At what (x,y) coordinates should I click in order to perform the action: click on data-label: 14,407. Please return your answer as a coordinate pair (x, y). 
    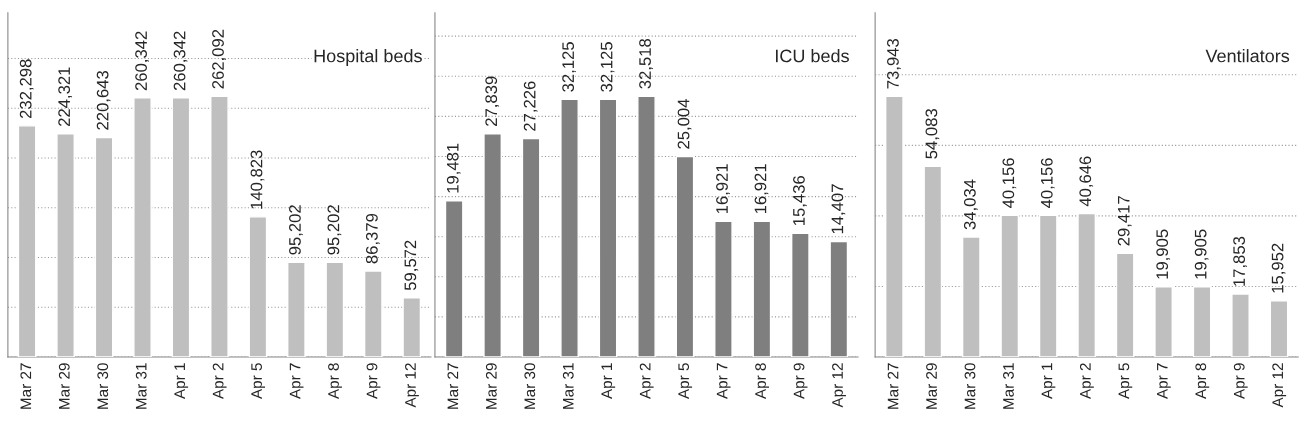
    Looking at the image, I should click on (838, 209).